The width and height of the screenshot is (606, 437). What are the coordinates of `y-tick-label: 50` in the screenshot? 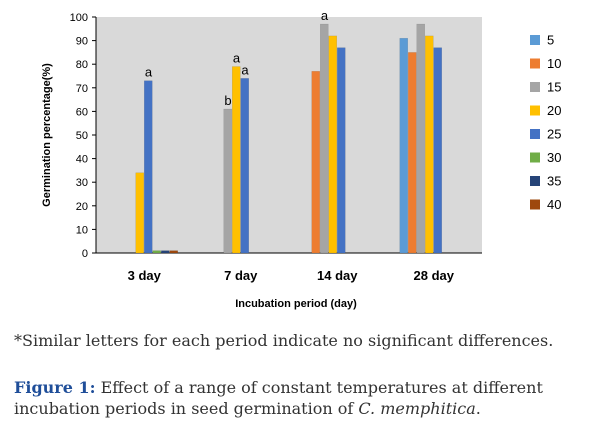 It's located at (82, 136).